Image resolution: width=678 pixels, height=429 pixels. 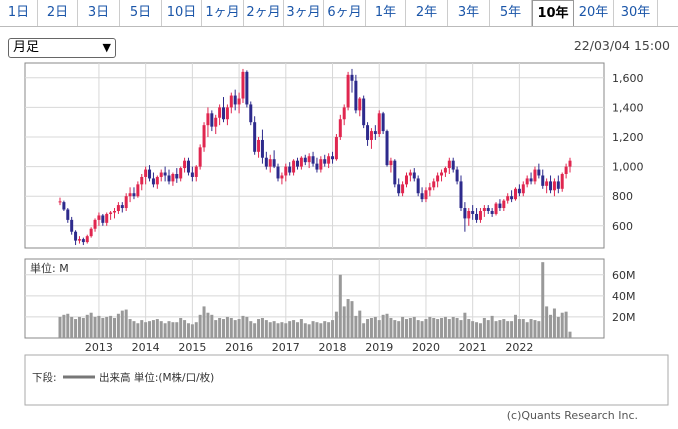 I want to click on legend-prefix: 下段:, so click(x=44, y=377).